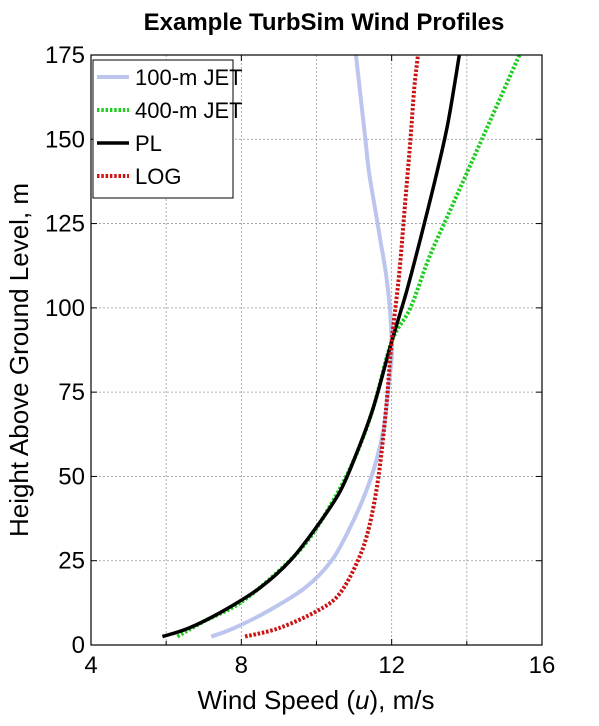  Describe the element at coordinates (241, 665) in the screenshot. I see `x-tick-label: 8` at that location.